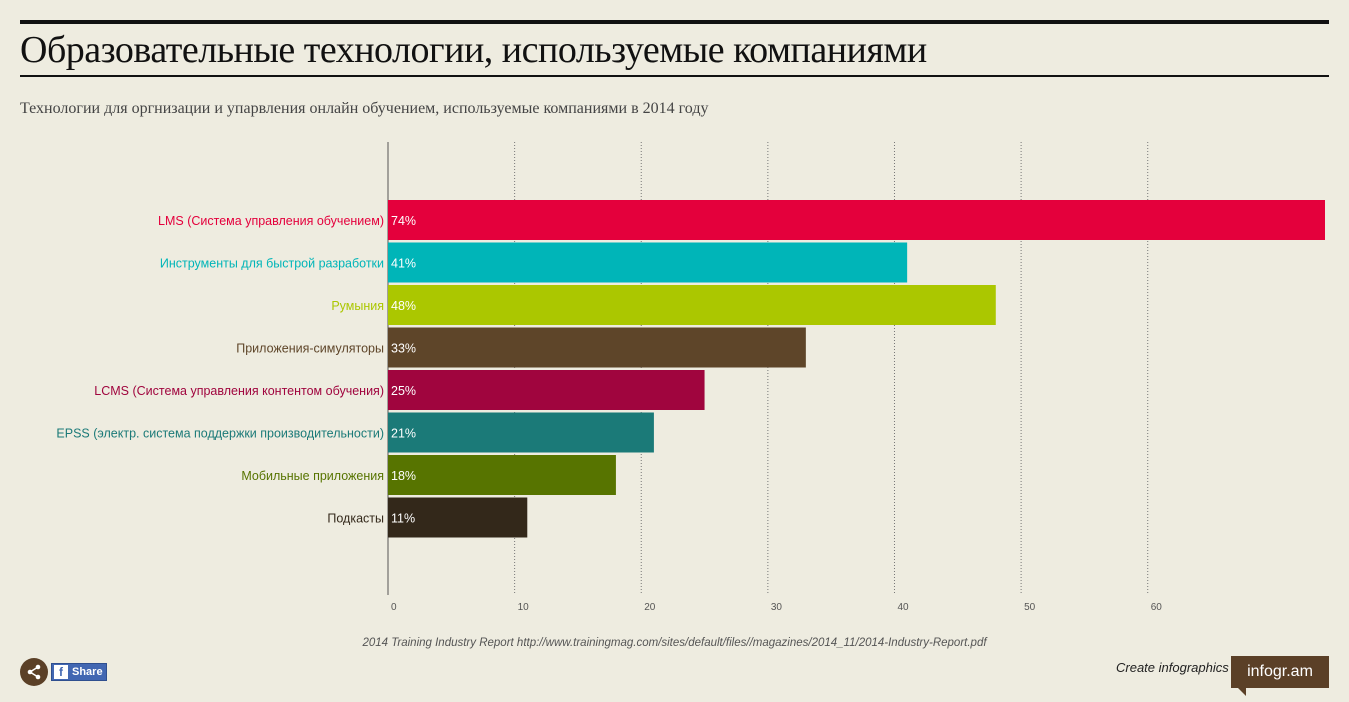 Image resolution: width=1349 pixels, height=702 pixels. I want to click on facebook-share-button: f Share, so click(79, 672).